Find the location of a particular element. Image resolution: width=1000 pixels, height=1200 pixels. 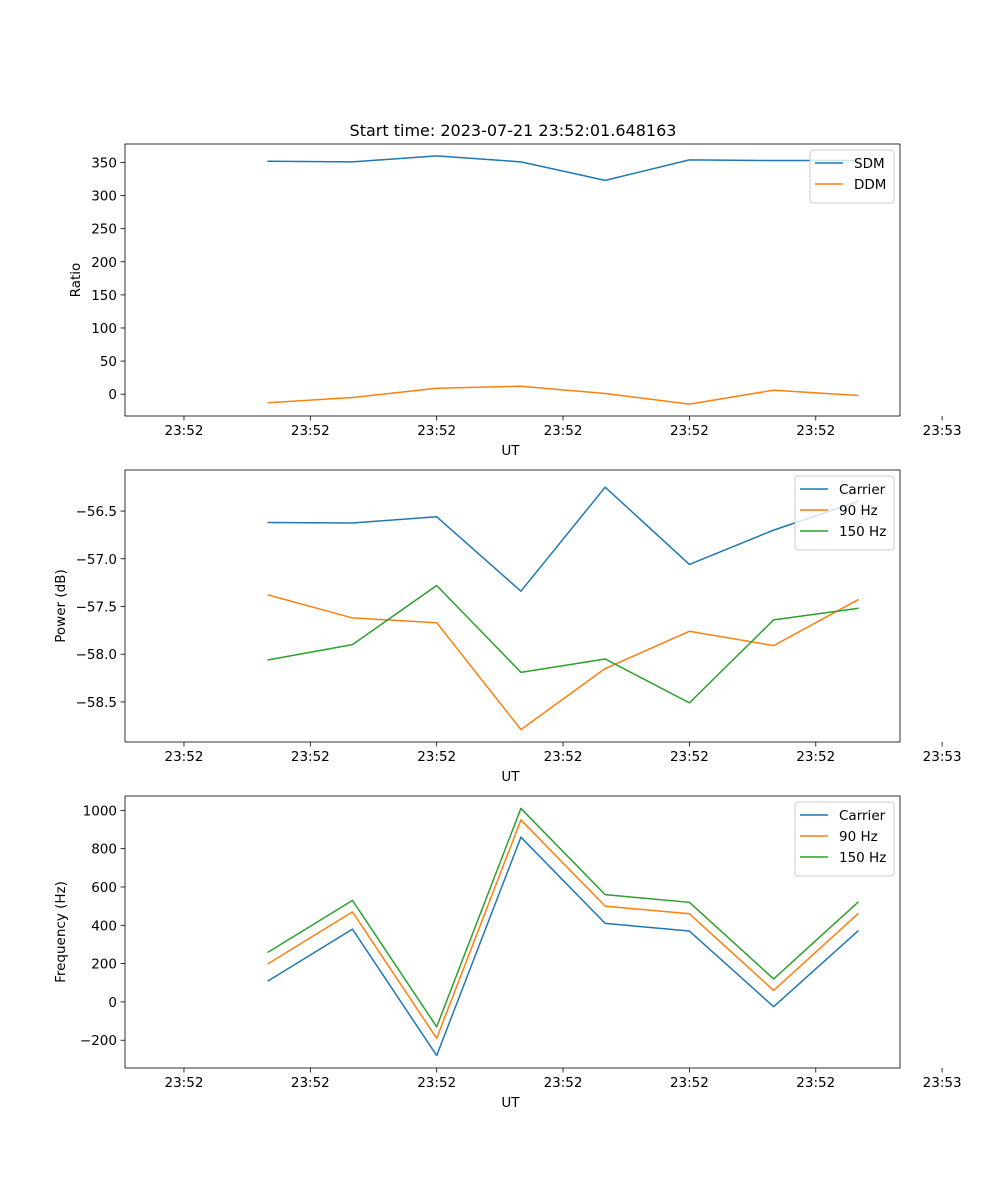

y-tick-label: 1000 is located at coordinates (100, 811).